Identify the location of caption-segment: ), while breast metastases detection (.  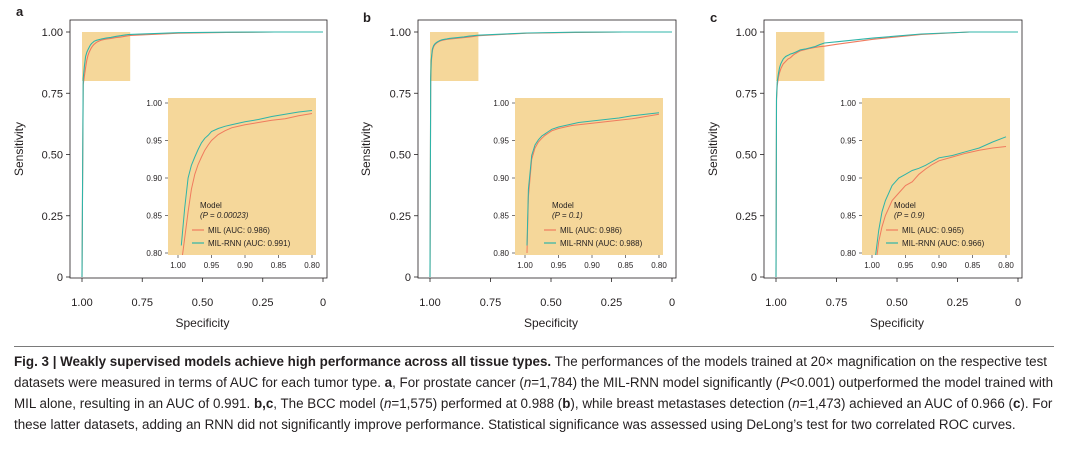
(681, 403).